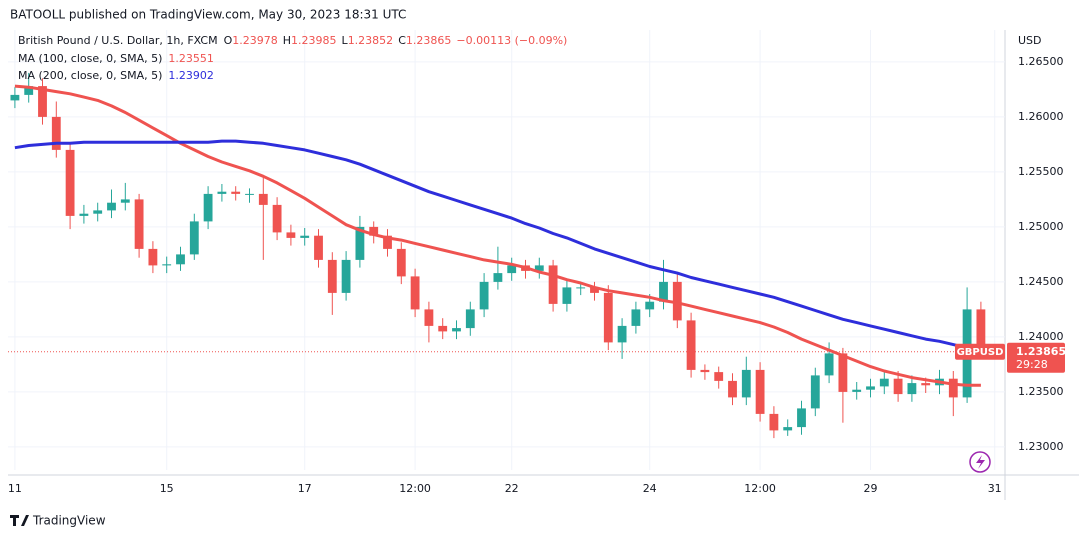 The width and height of the screenshot is (1079, 538). What do you see at coordinates (1041, 391) in the screenshot?
I see `y-tick-label: 1.23500` at bounding box center [1041, 391].